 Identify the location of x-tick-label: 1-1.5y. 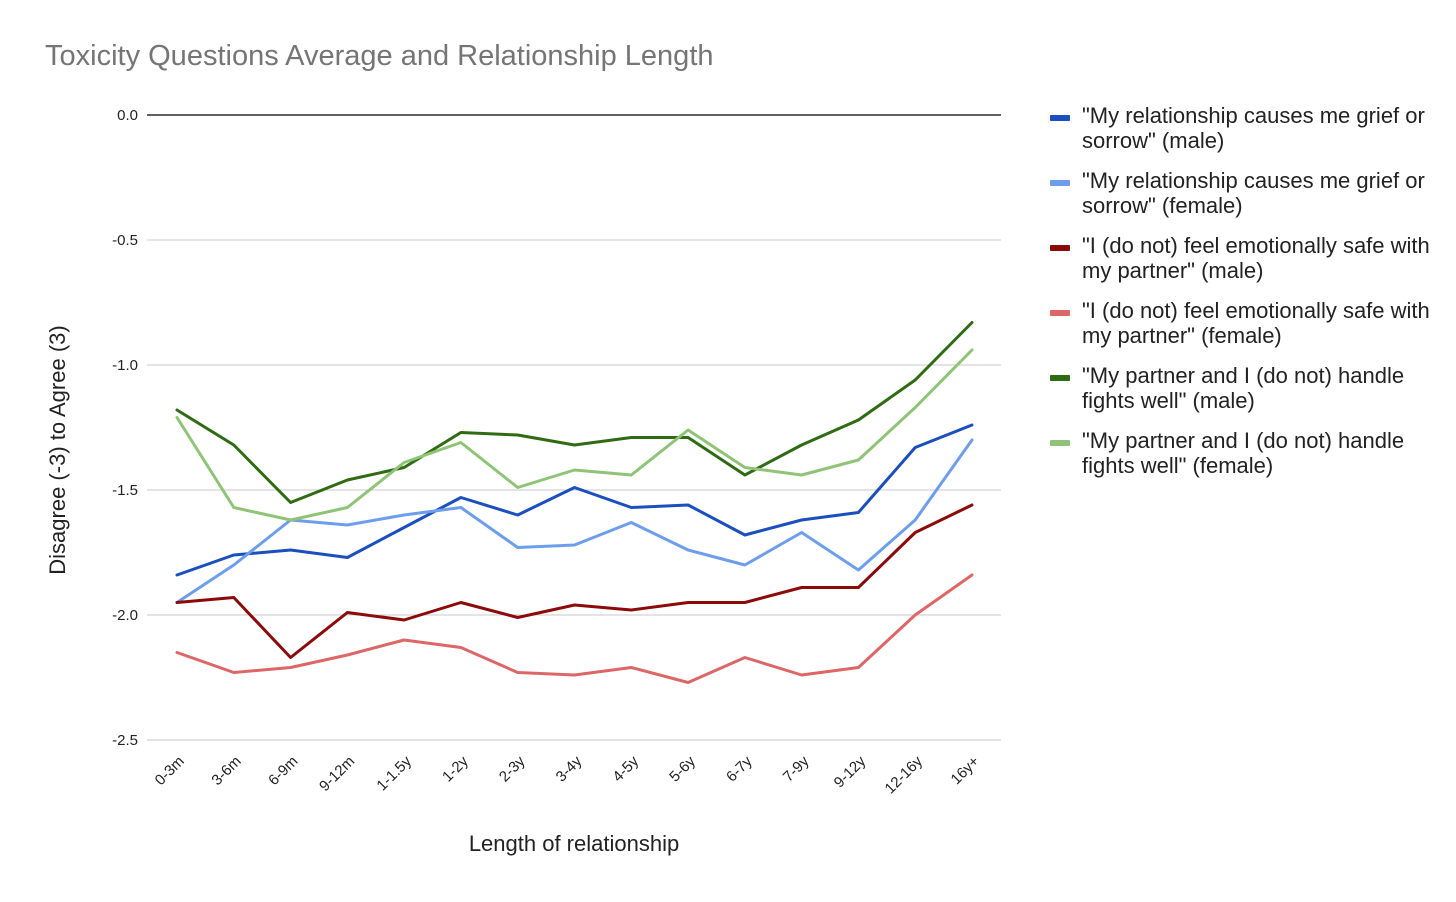
(394, 773).